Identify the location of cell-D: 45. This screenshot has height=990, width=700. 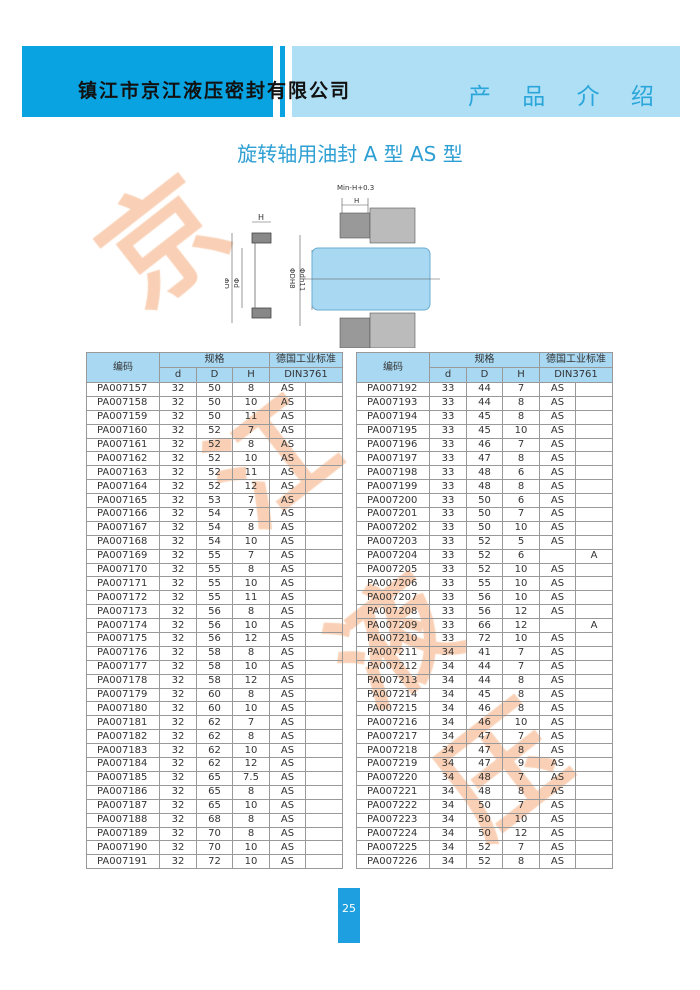
(484, 431).